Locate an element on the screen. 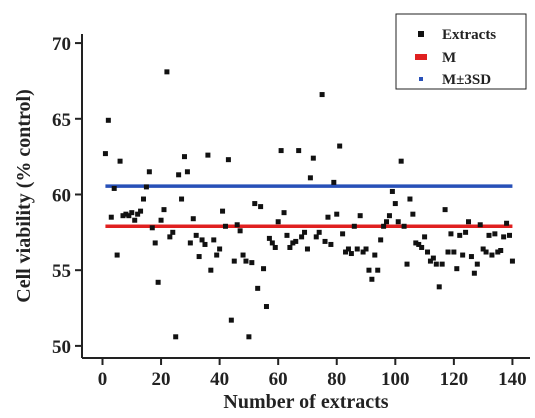  y-tick-label: 50 is located at coordinates (61, 347).